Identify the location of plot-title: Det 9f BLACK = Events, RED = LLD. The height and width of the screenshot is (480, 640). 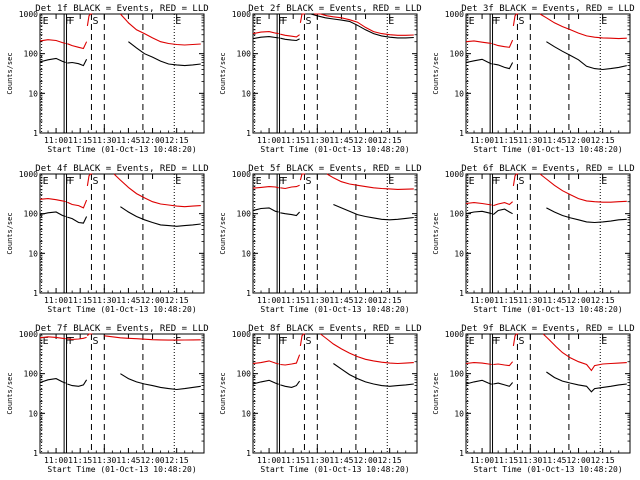
(547, 329).